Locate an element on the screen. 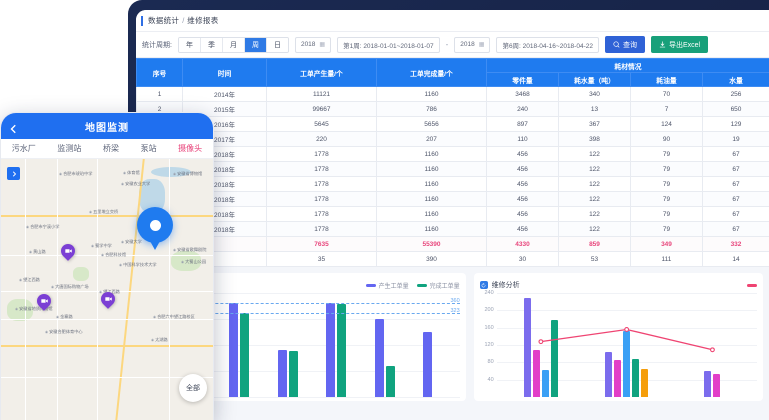  col-subheader-water: 耗水量（吨） is located at coordinates (594, 79).